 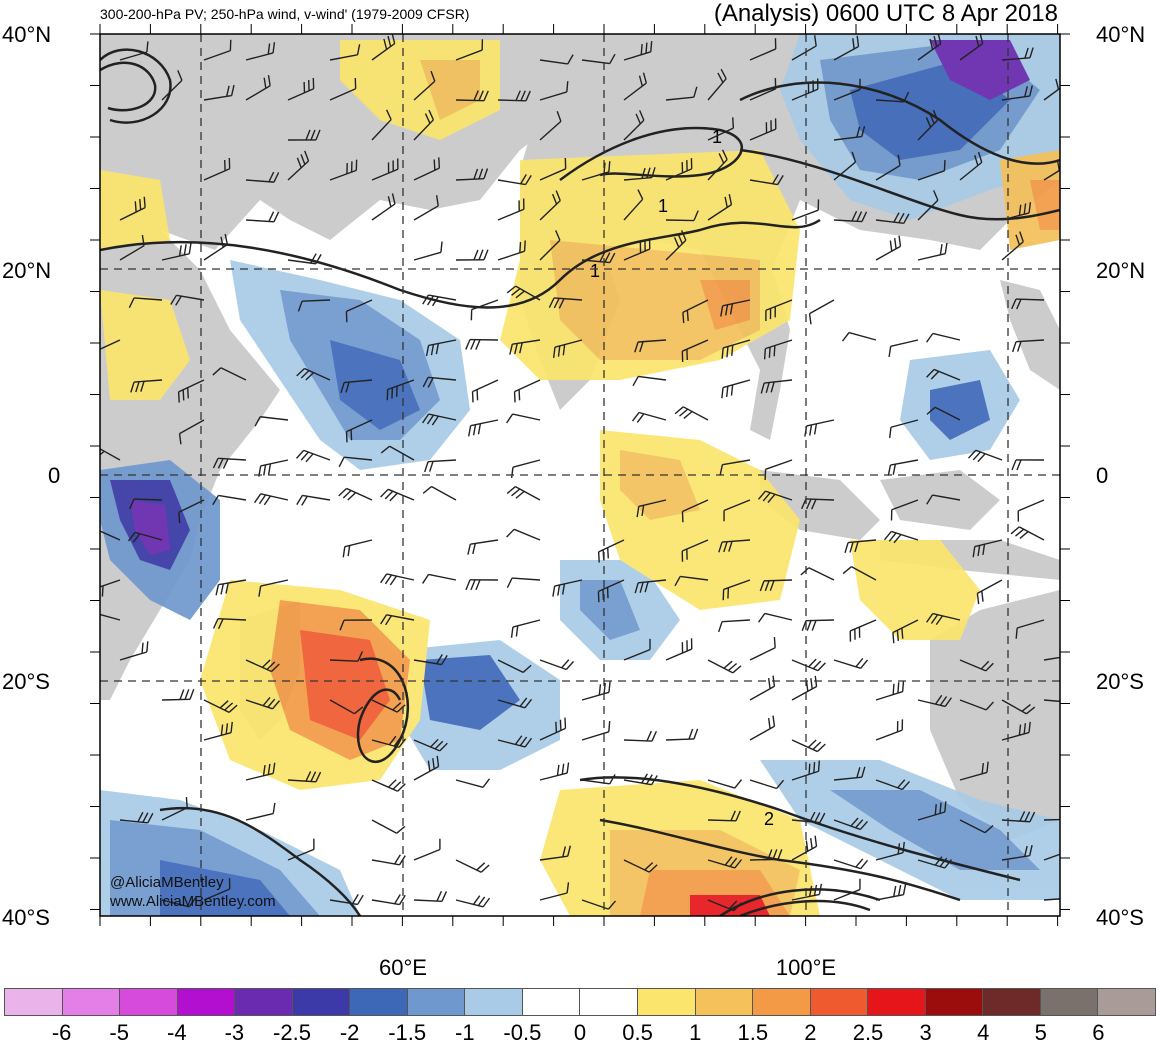 What do you see at coordinates (26, 682) in the screenshot?
I see `lat-label-20s-left: 20°S` at bounding box center [26, 682].